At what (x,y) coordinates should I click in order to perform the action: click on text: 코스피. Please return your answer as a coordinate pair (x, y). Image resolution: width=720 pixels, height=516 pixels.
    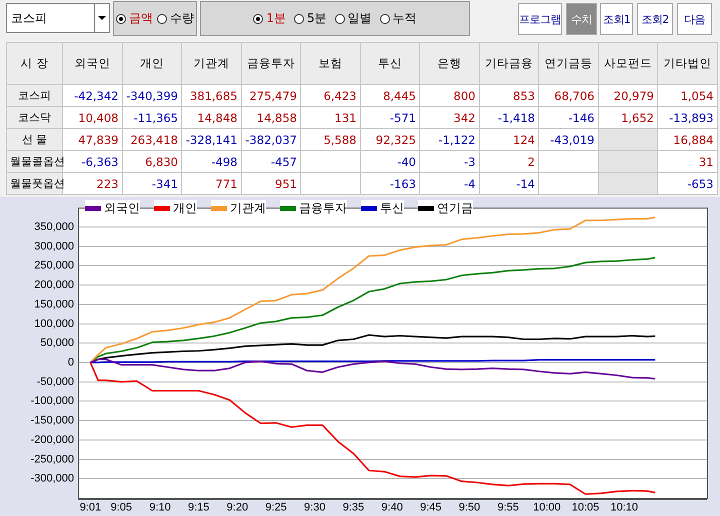
    Looking at the image, I should click on (29, 18).